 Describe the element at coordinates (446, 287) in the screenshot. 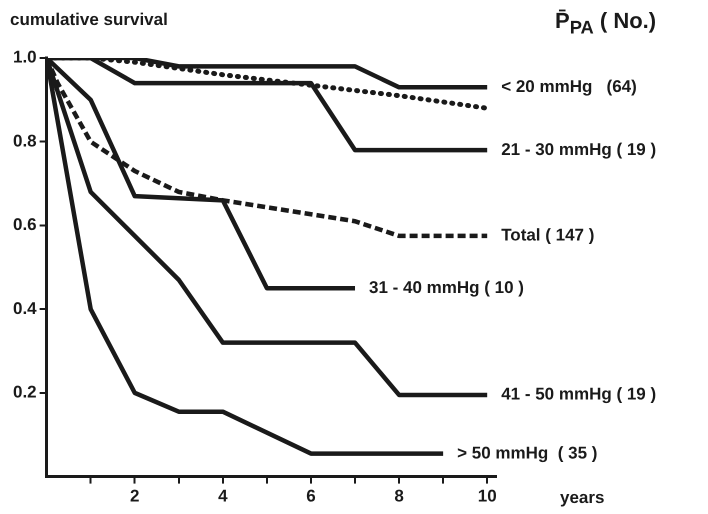

I see `series-label: 31 - 40 mmHg ( 10 )` at that location.